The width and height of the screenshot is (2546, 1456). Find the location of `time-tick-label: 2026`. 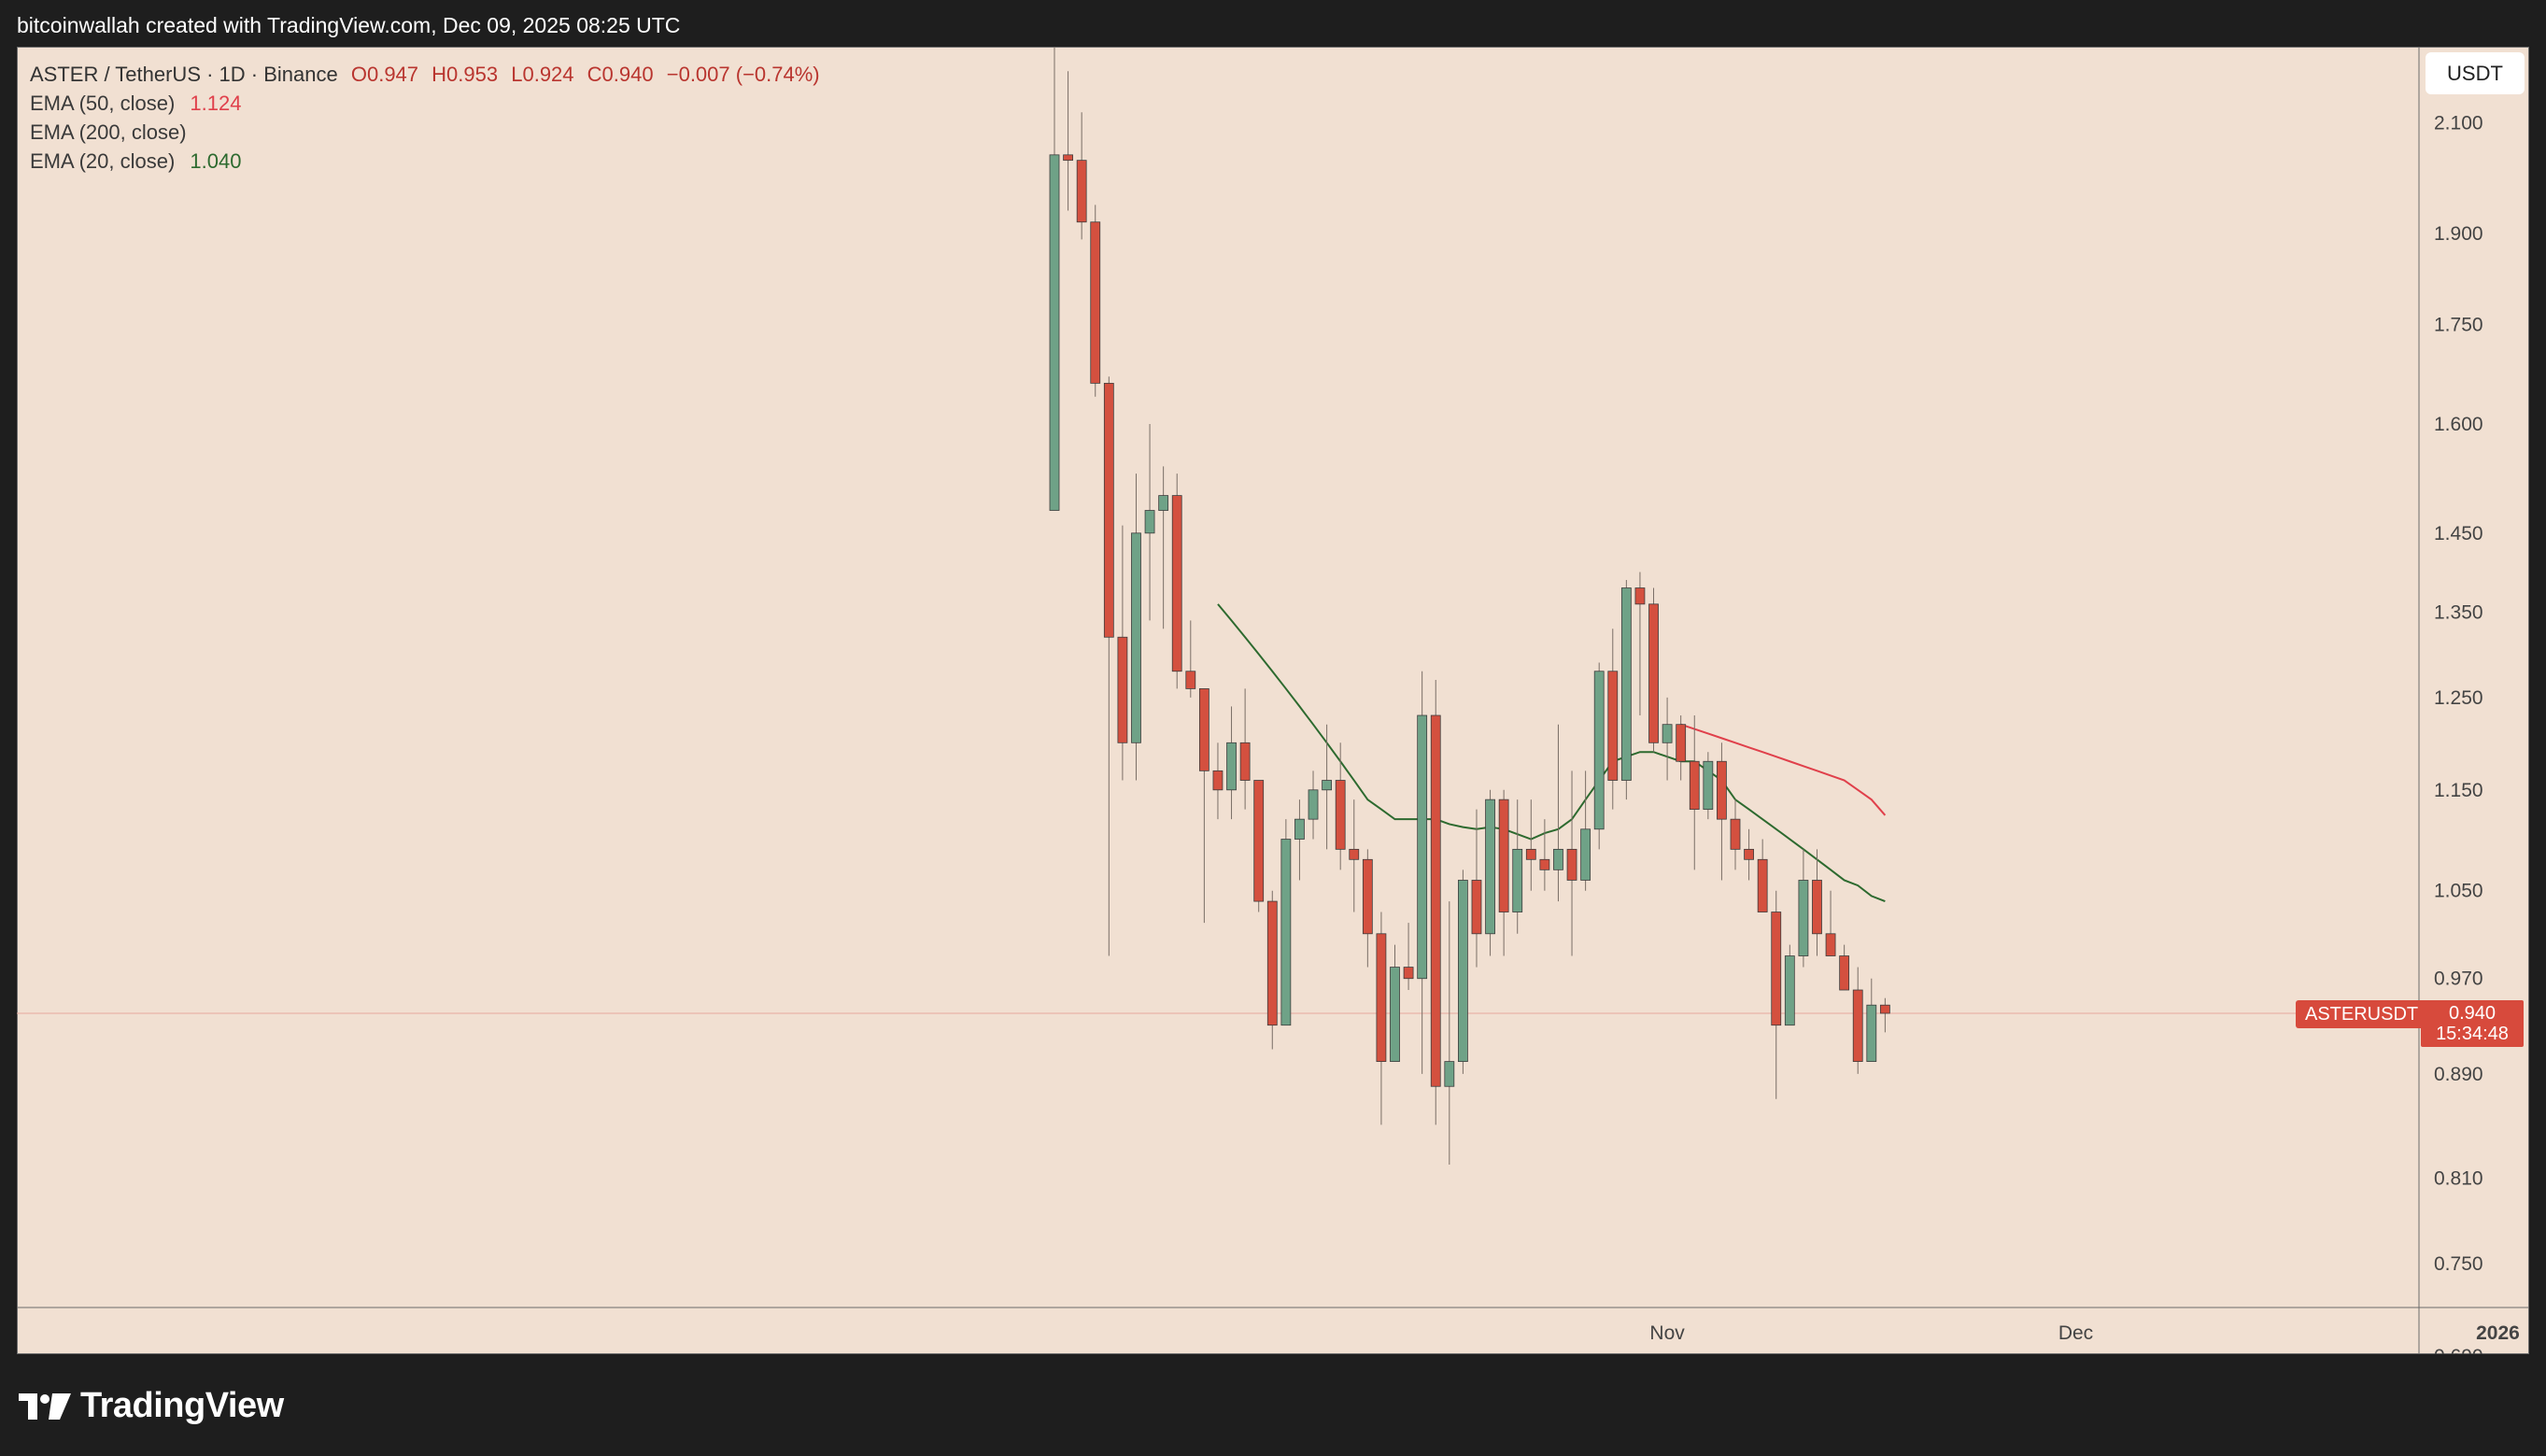

time-tick-label: 2026 is located at coordinates (2498, 1333).